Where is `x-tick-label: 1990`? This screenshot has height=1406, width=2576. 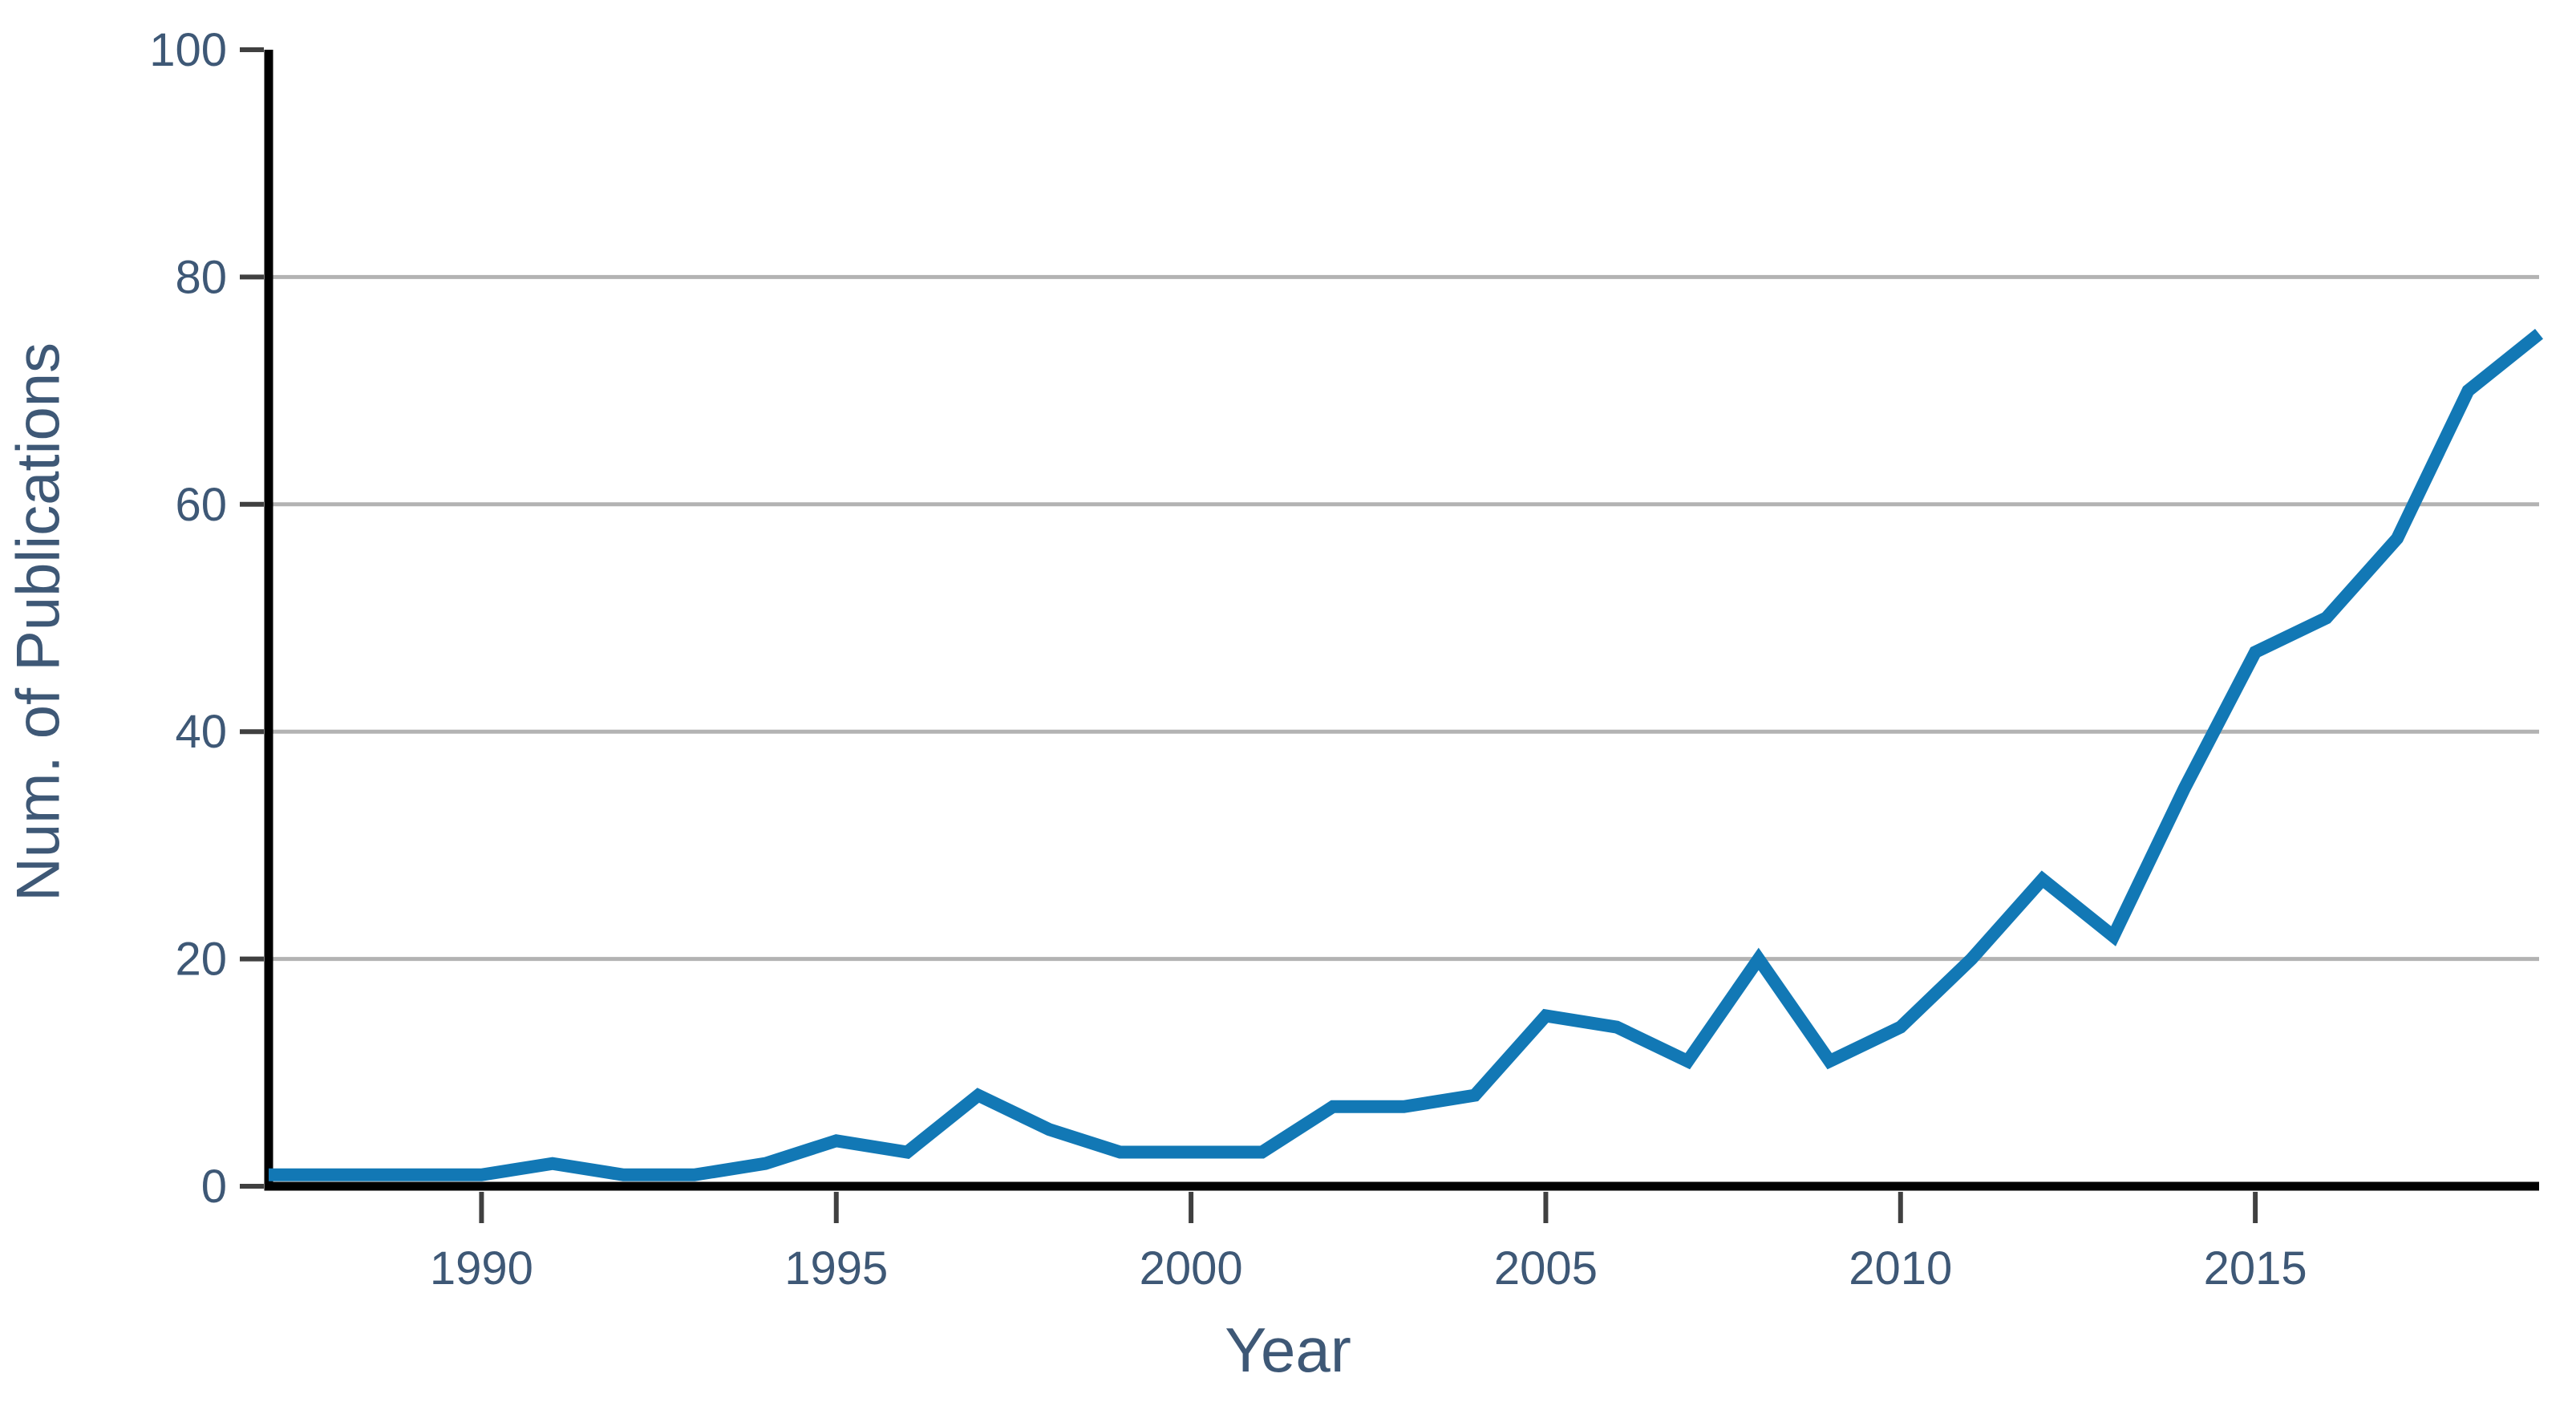 x-tick-label: 1990 is located at coordinates (481, 1268).